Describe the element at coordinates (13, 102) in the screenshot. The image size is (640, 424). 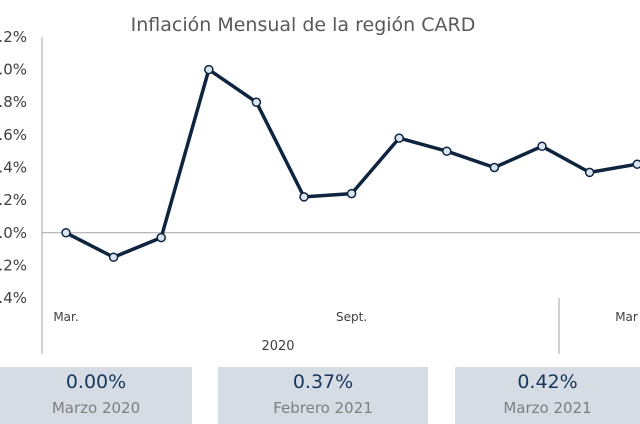
I see `y-tick-label: 0.8%` at that location.